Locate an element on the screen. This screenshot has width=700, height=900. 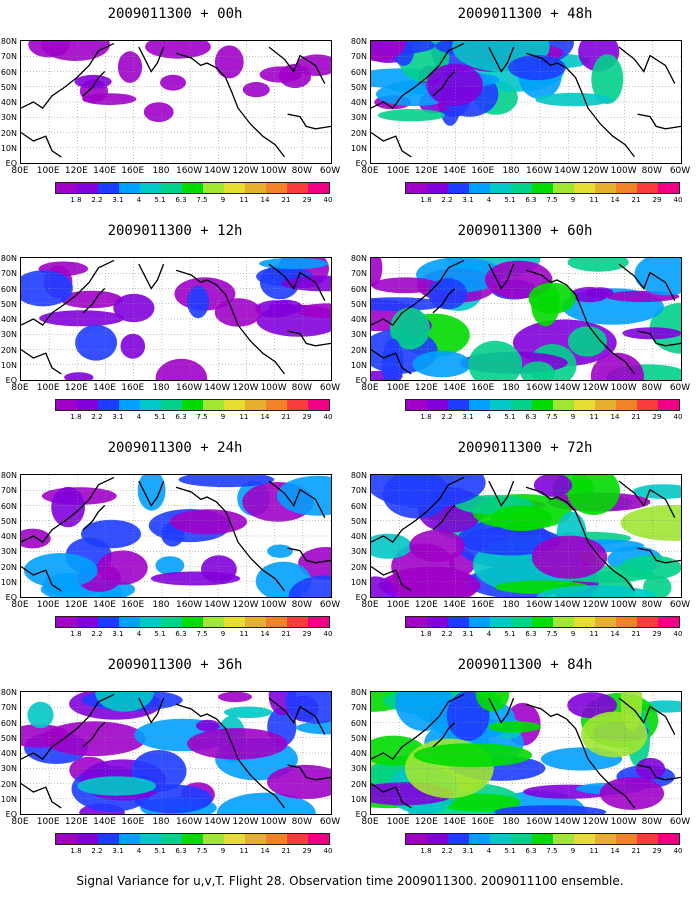
colorbar-labels: 1.8 2.2 3.1 4 5.1 6.3 7.5 9 11 14 21 29 40 is located at coordinates (193, 852).